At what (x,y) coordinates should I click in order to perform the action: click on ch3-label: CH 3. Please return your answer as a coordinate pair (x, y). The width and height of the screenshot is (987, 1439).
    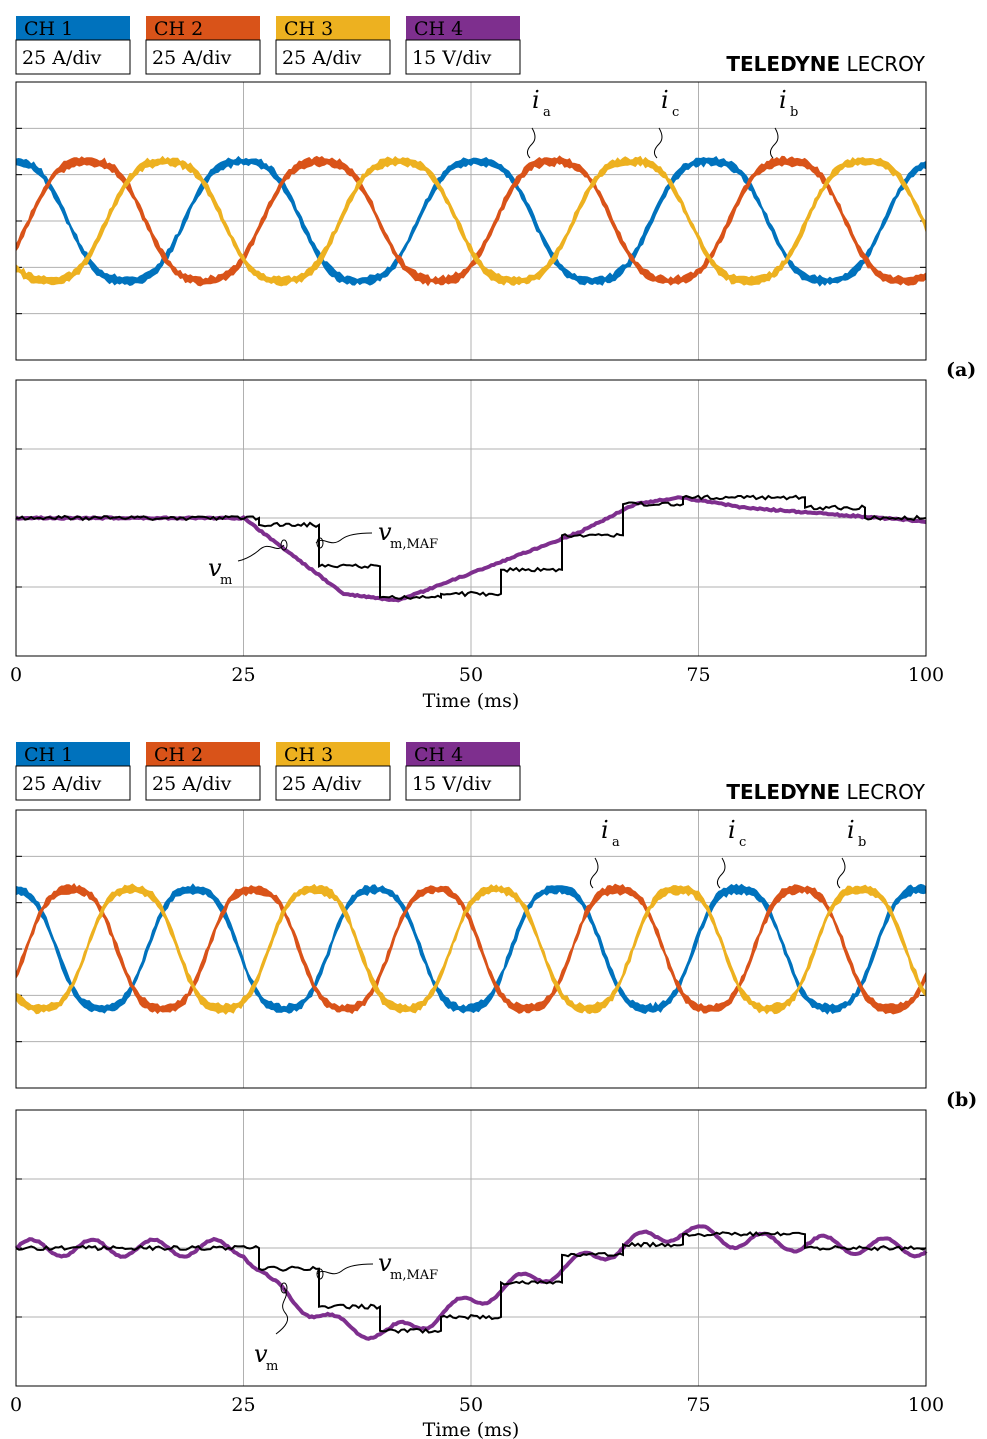
    Looking at the image, I should click on (308, 29).